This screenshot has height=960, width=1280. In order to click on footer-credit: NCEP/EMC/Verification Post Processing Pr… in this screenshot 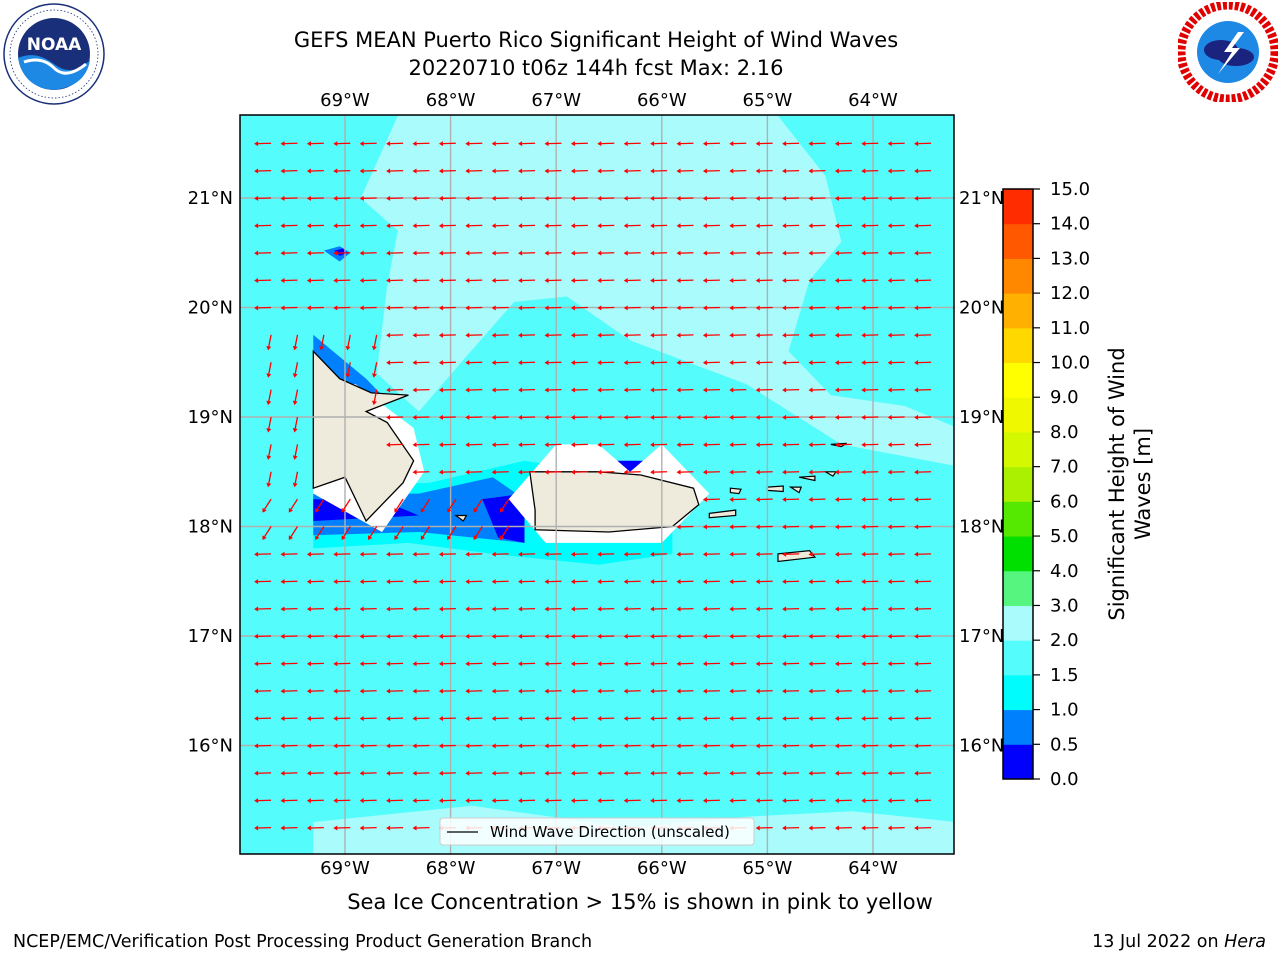, I will do `click(303, 942)`.